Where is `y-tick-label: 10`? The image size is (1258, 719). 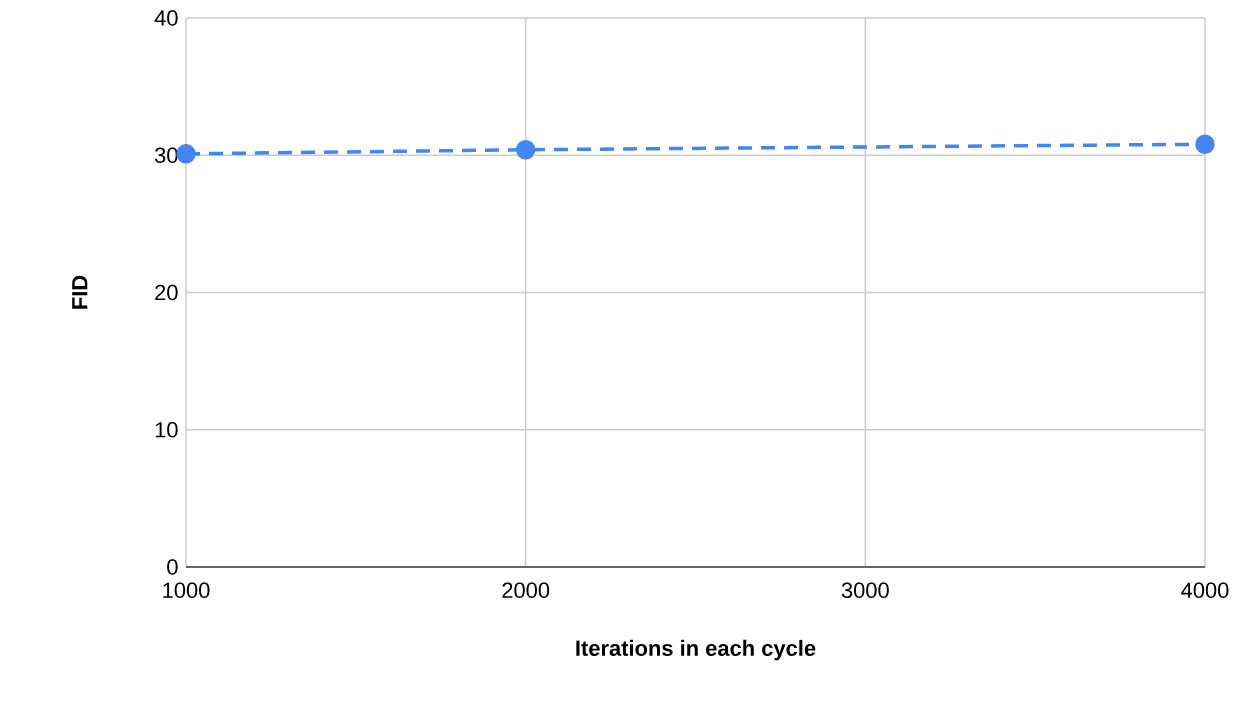
y-tick-label: 10 is located at coordinates (166, 429).